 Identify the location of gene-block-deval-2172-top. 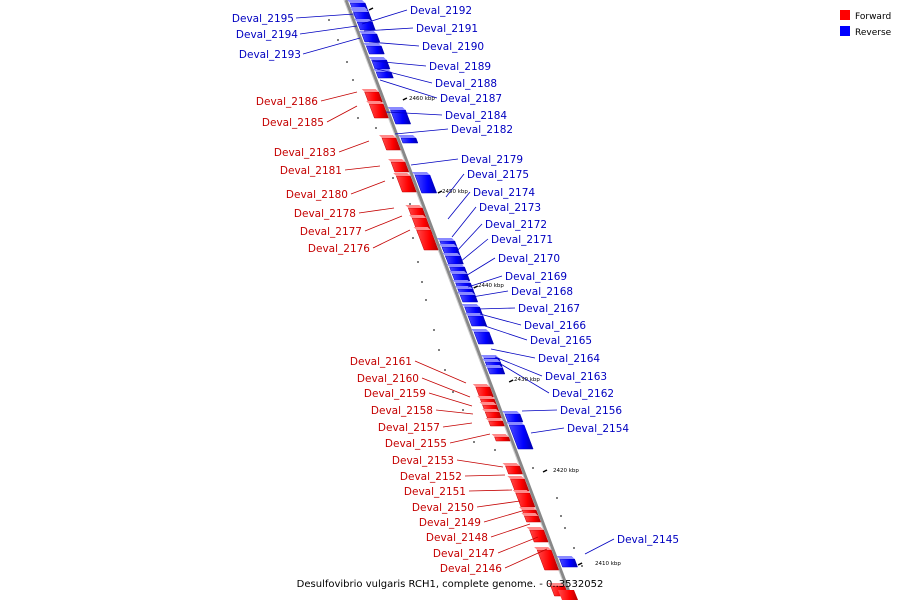
(455, 265).